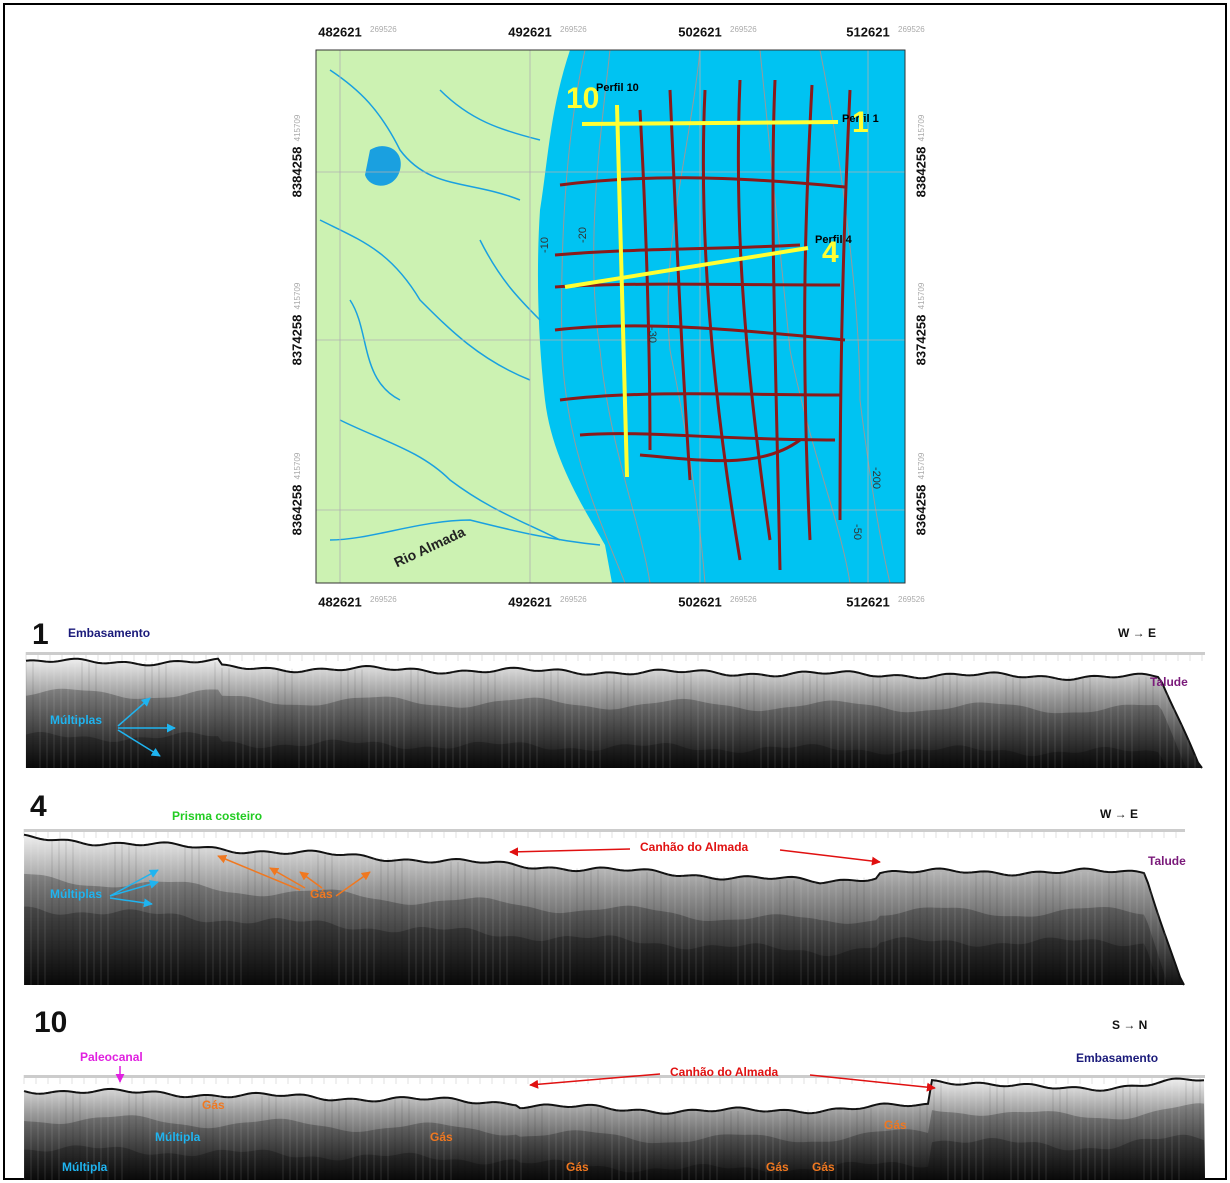 The height and width of the screenshot is (1183, 1230). I want to click on annotation: Prisma costeiro, so click(217, 816).